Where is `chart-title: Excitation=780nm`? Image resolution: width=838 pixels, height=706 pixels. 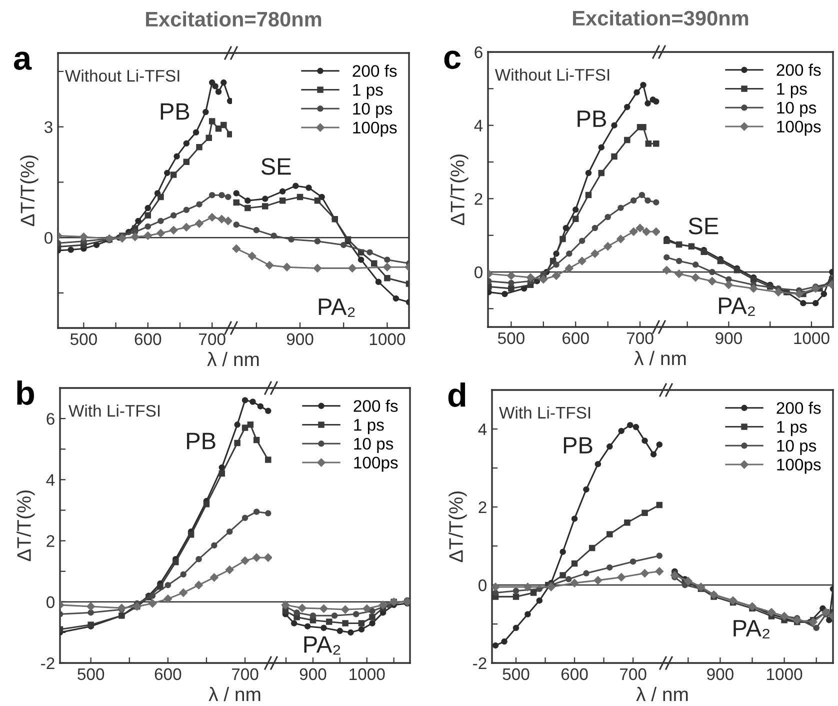 chart-title: Excitation=780nm is located at coordinates (234, 19).